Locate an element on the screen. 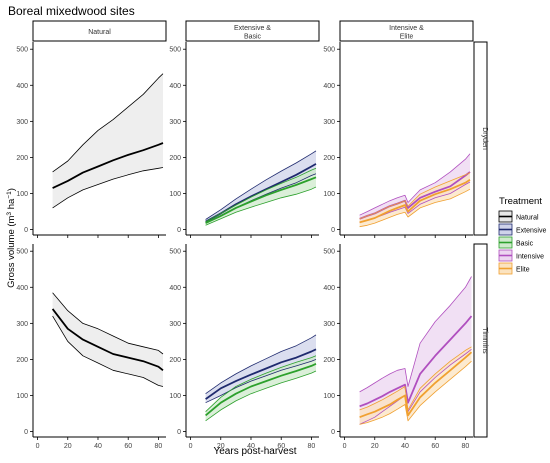 This screenshot has height=463, width=550. column-strip-label: Intensive & is located at coordinates (406, 28).